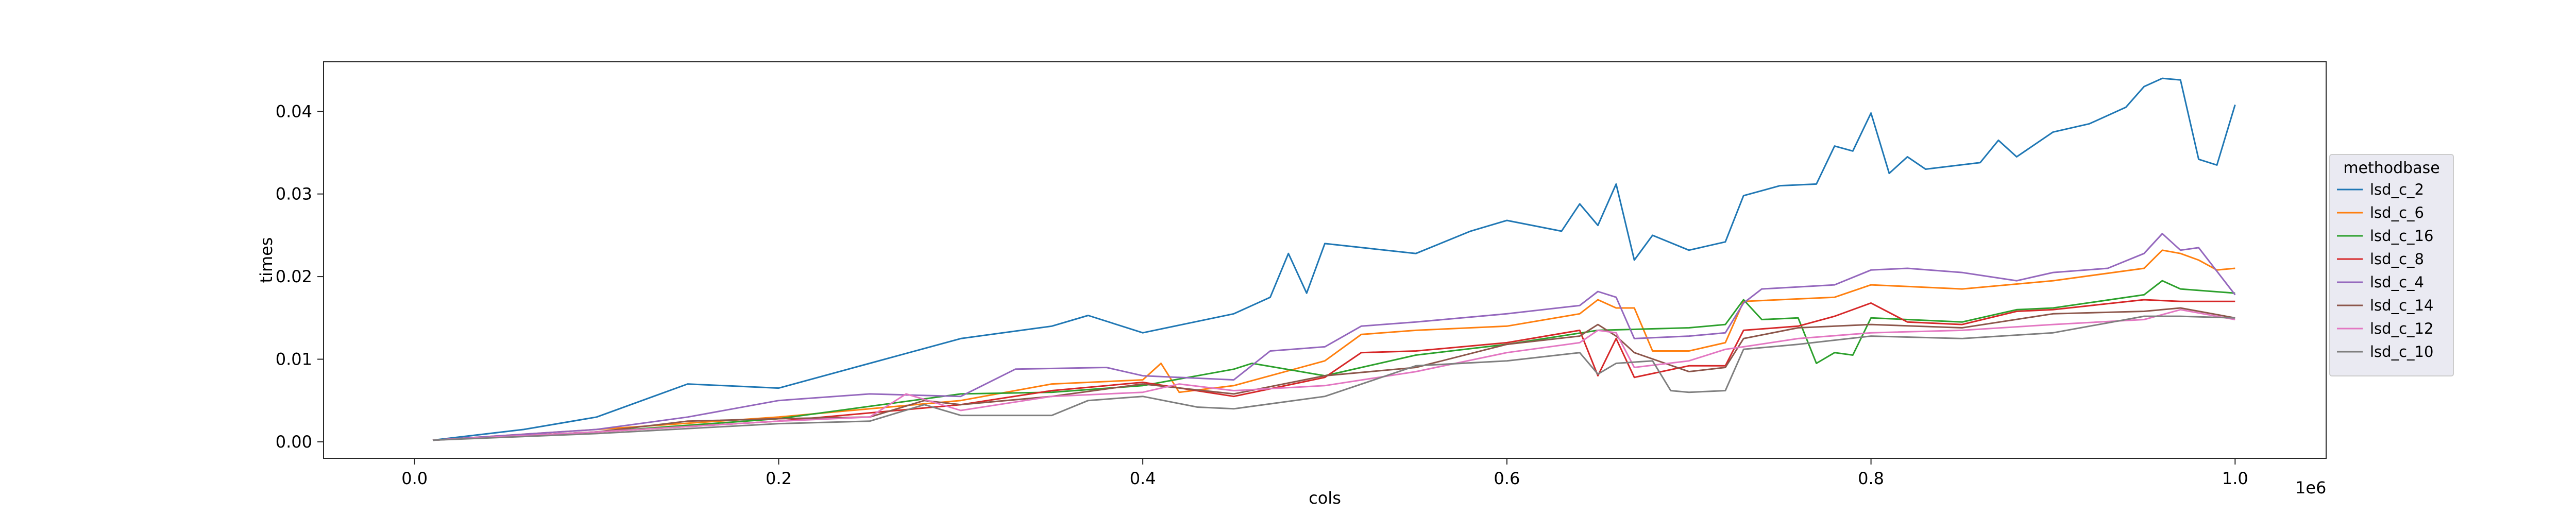 The width and height of the screenshot is (2576, 515). I want to click on legend-label: lsd_c_12, so click(2401, 328).